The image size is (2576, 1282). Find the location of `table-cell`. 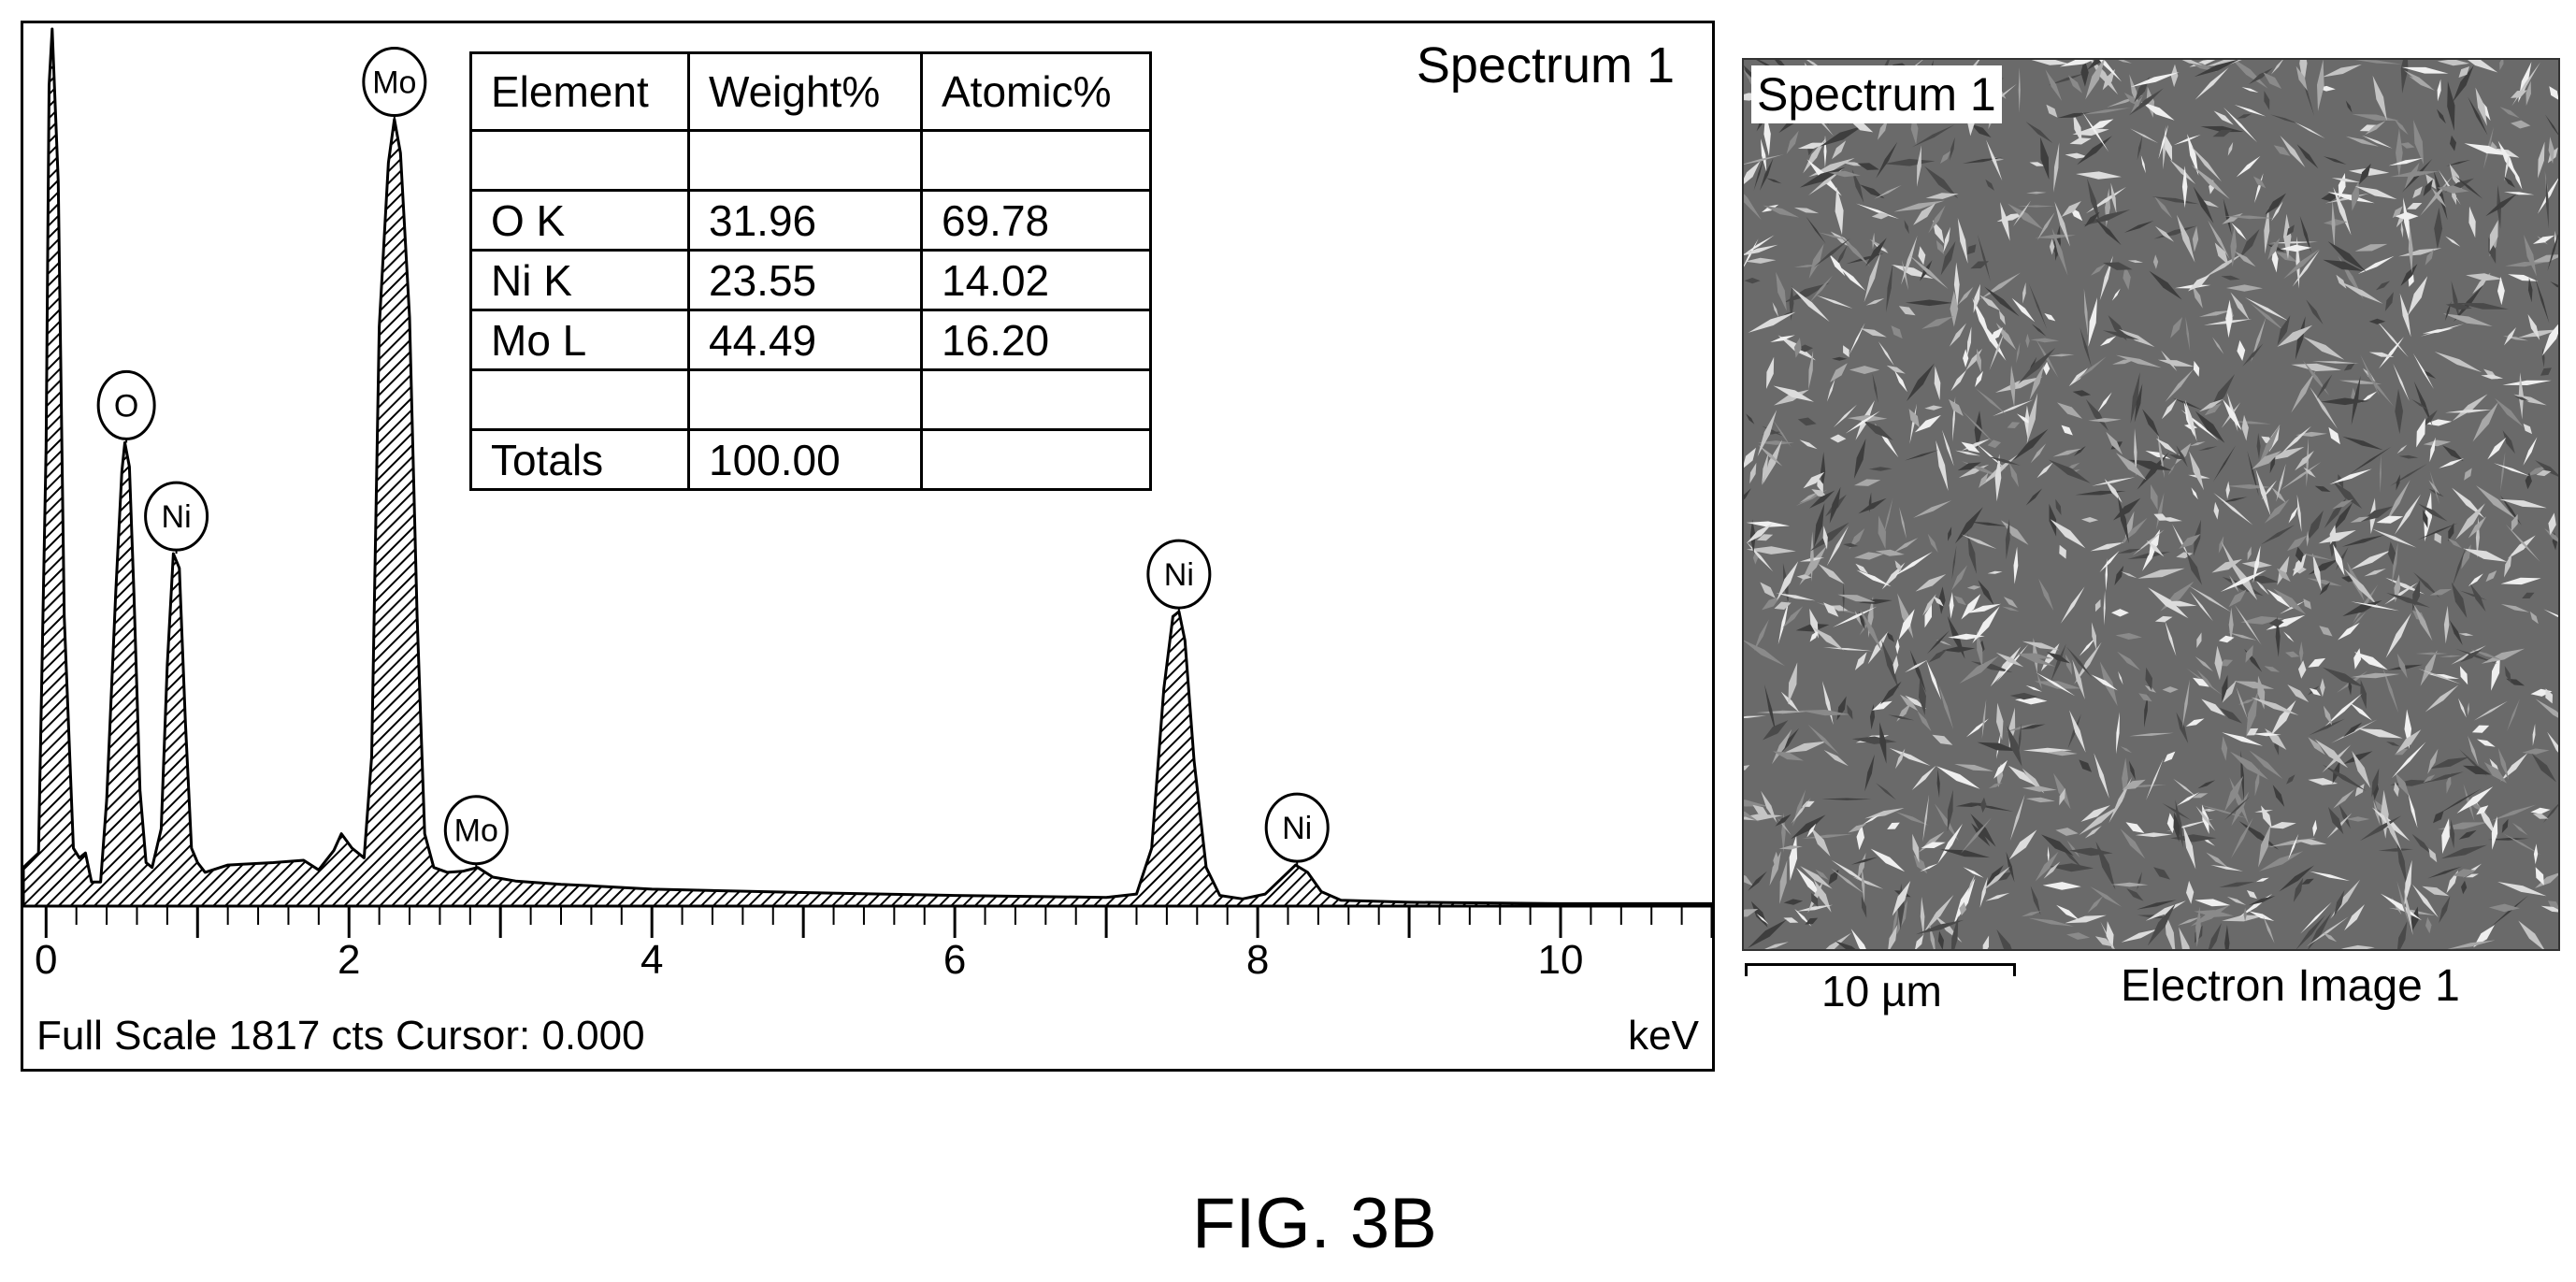

table-cell is located at coordinates (580, 400).